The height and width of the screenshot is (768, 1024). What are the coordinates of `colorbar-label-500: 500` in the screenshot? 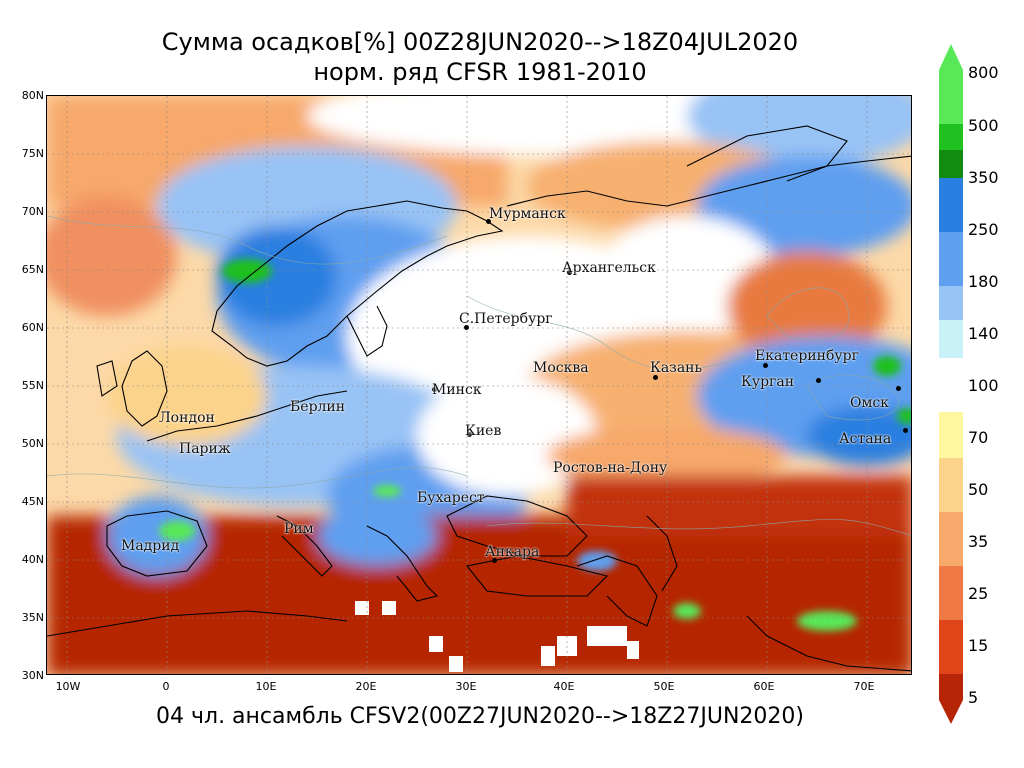 It's located at (983, 125).